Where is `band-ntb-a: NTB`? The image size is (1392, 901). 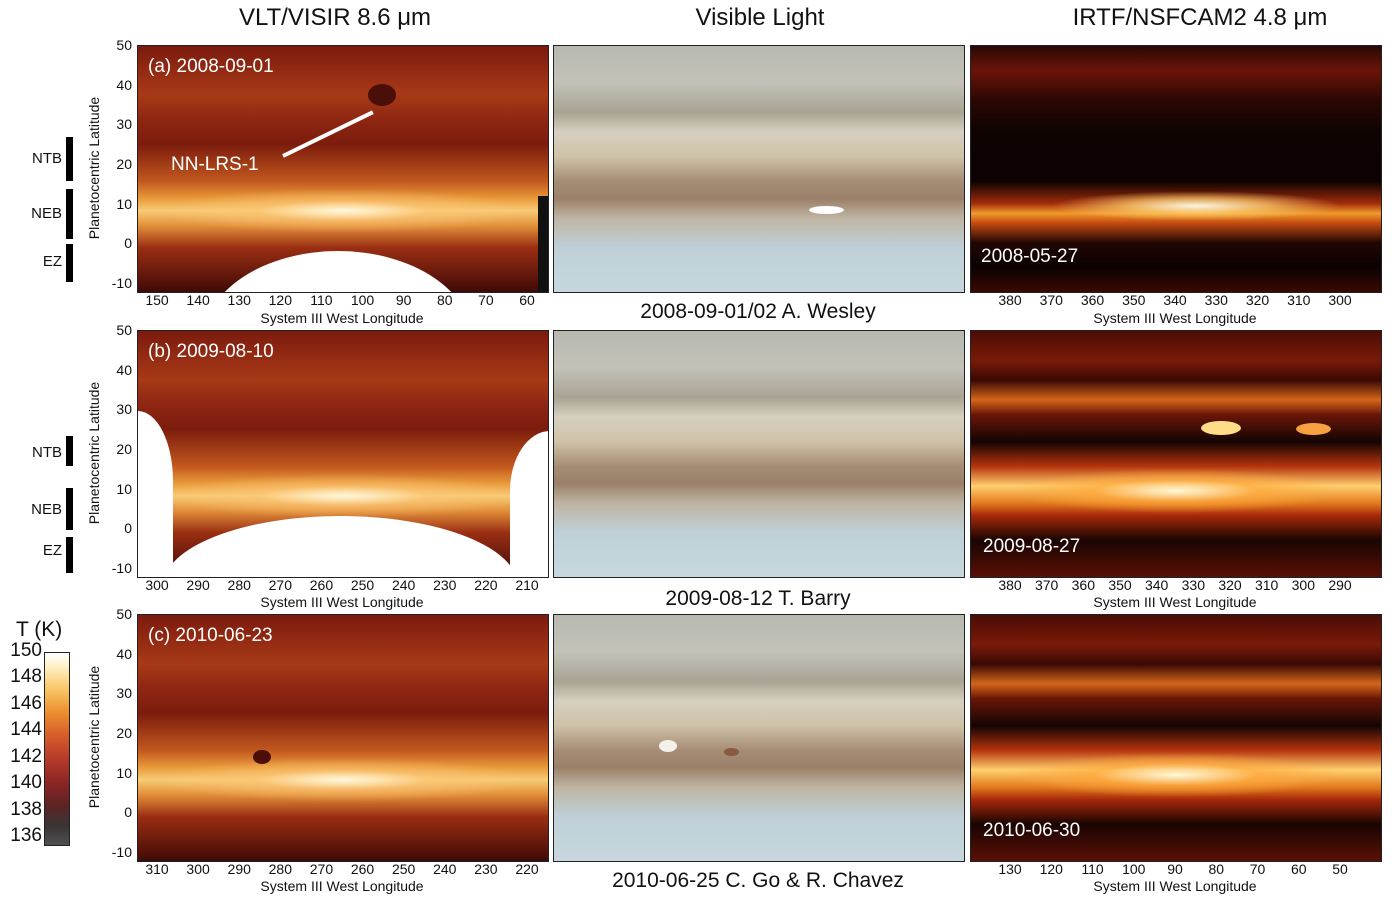 band-ntb-a: NTB is located at coordinates (47, 158).